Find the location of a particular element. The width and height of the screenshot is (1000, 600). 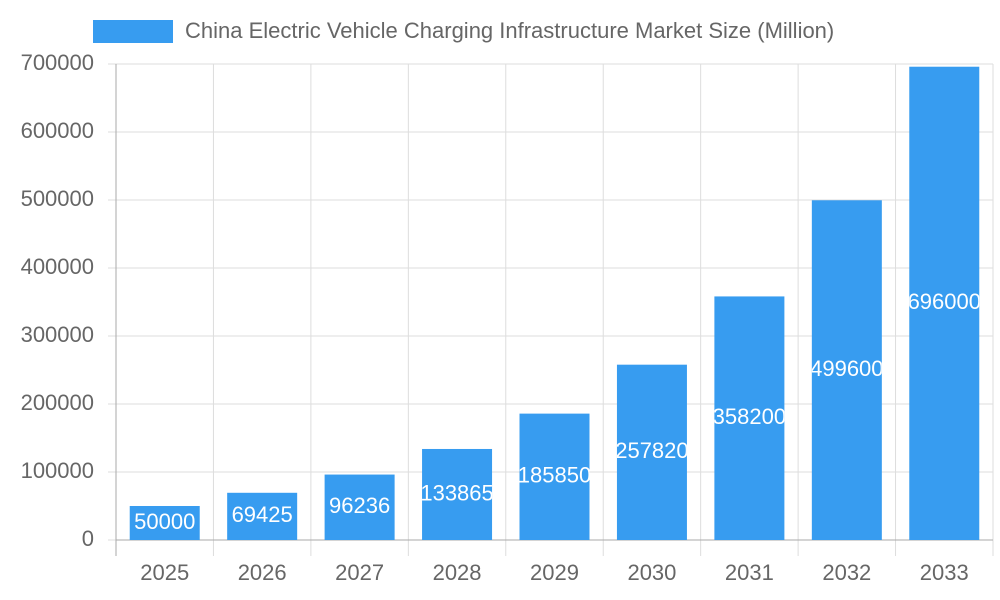

legend-swatch is located at coordinates (133, 31).